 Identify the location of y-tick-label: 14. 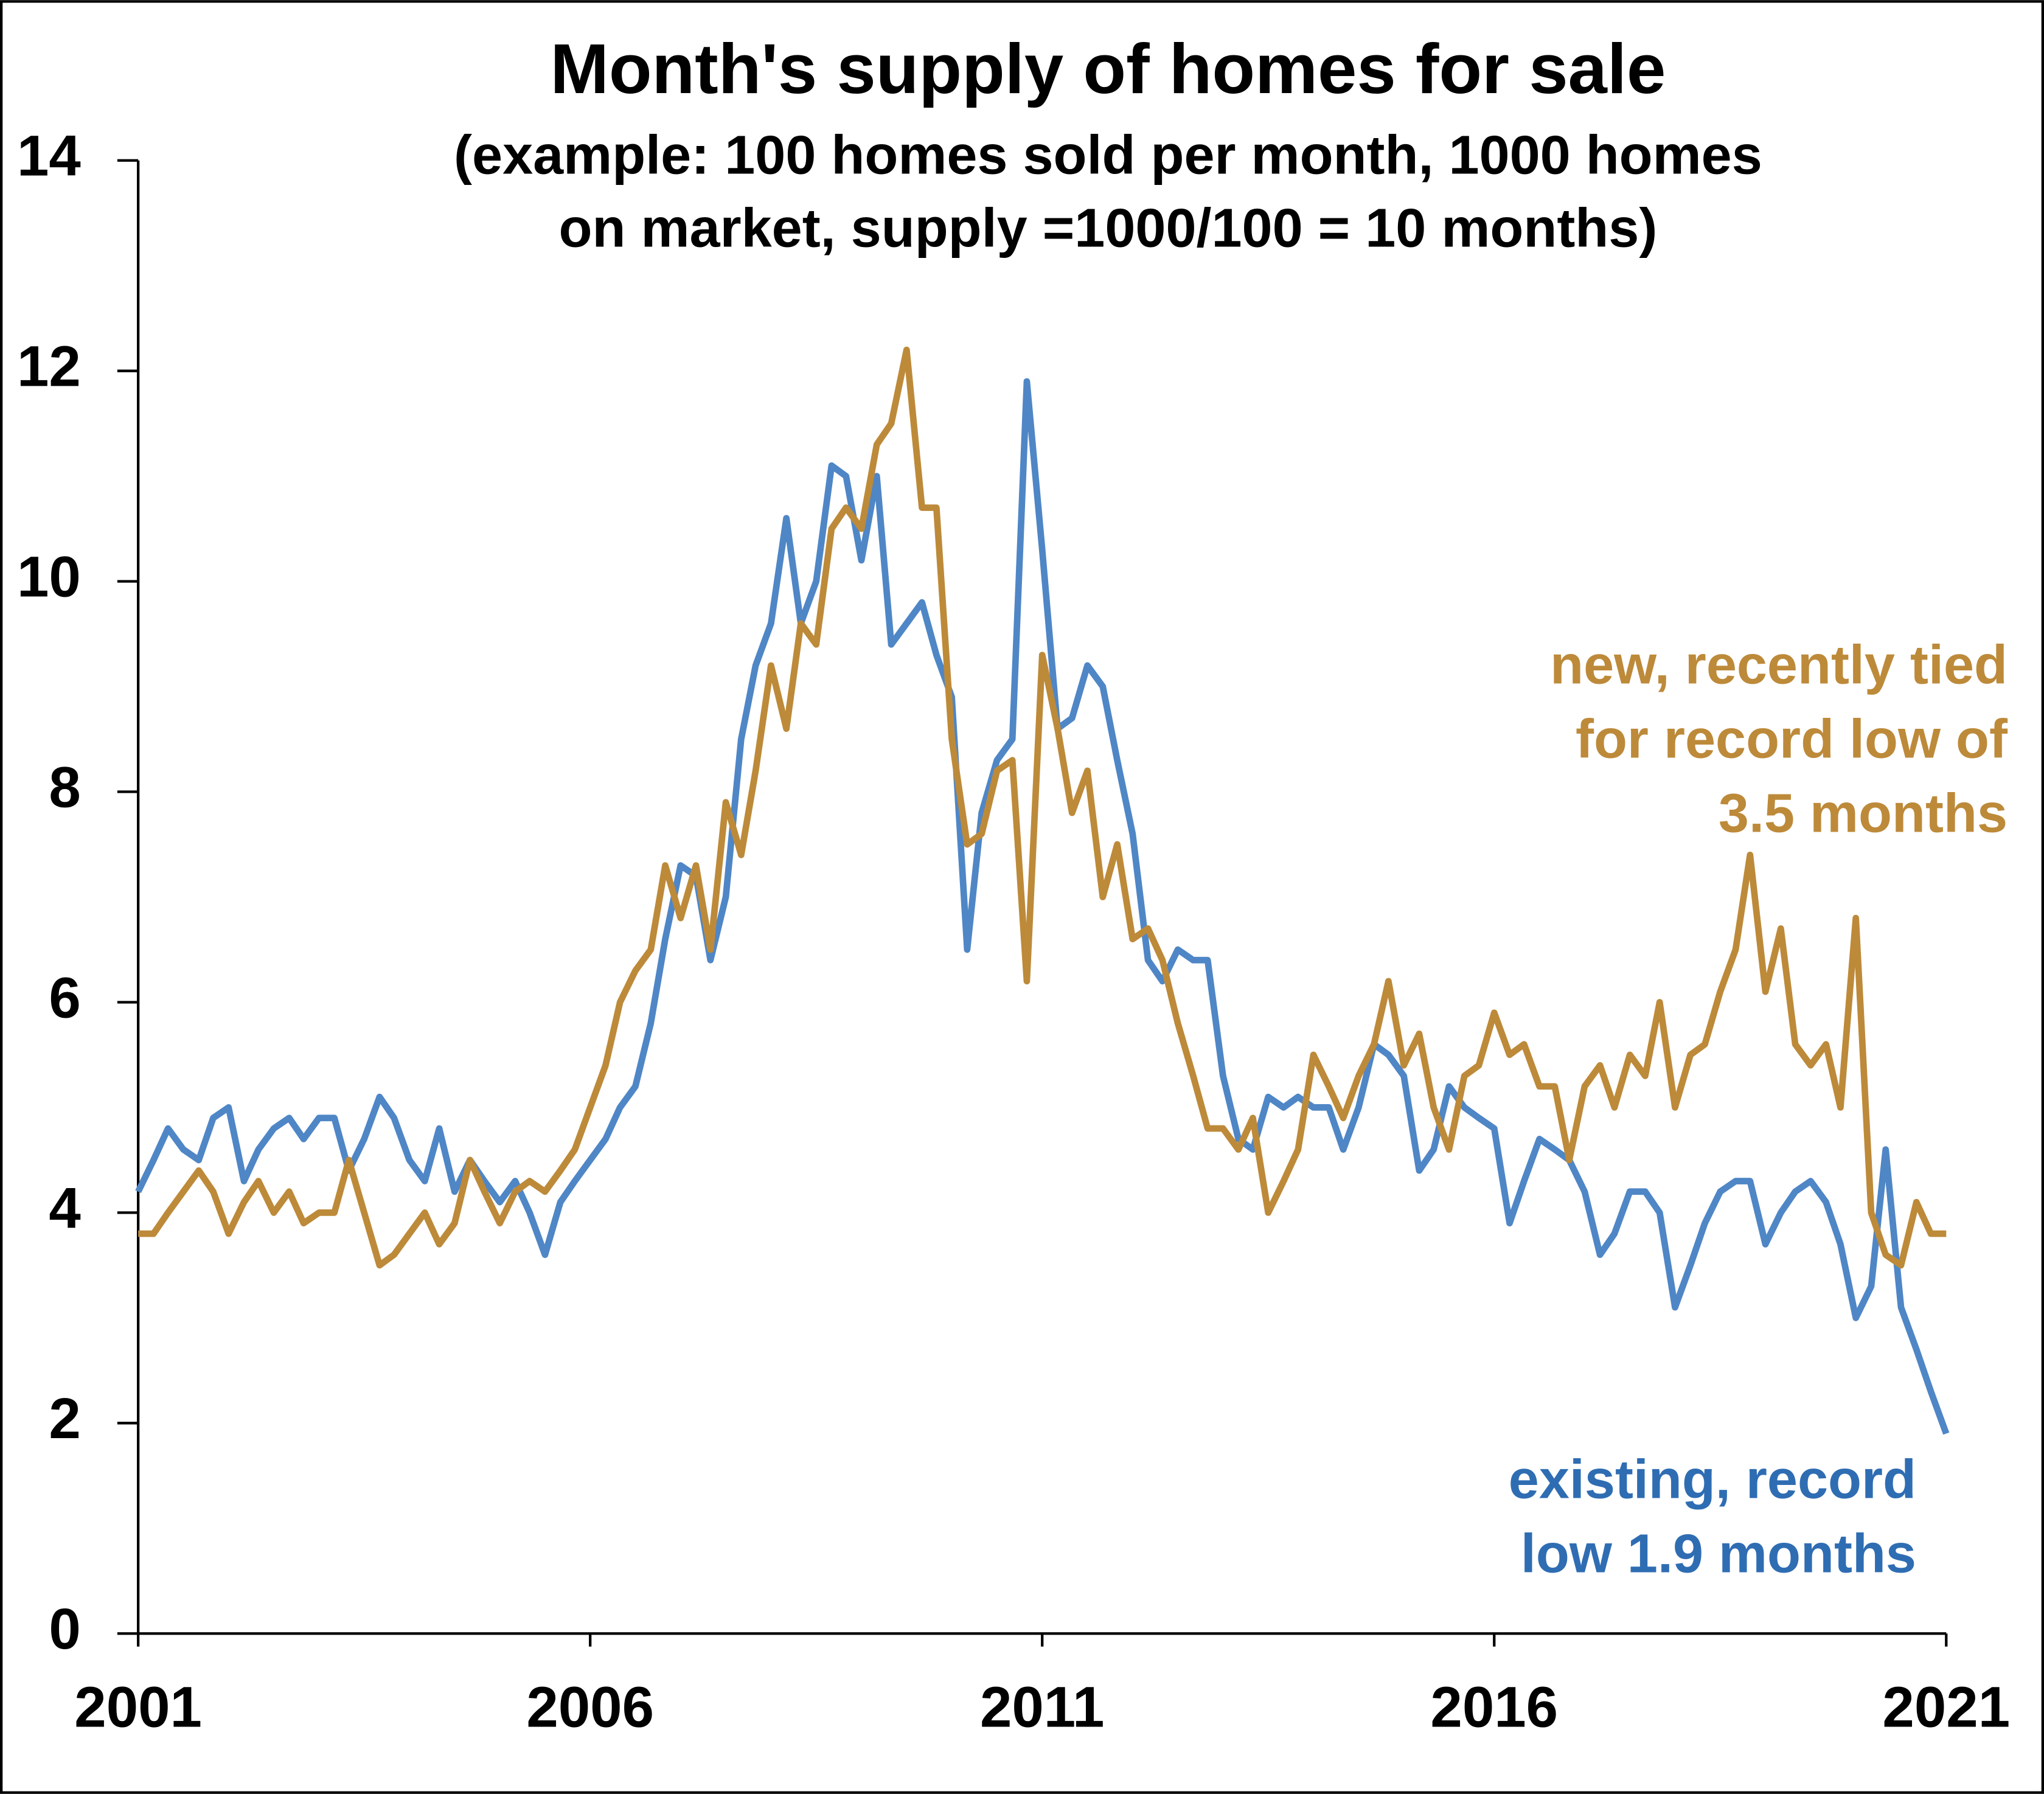
(49, 156).